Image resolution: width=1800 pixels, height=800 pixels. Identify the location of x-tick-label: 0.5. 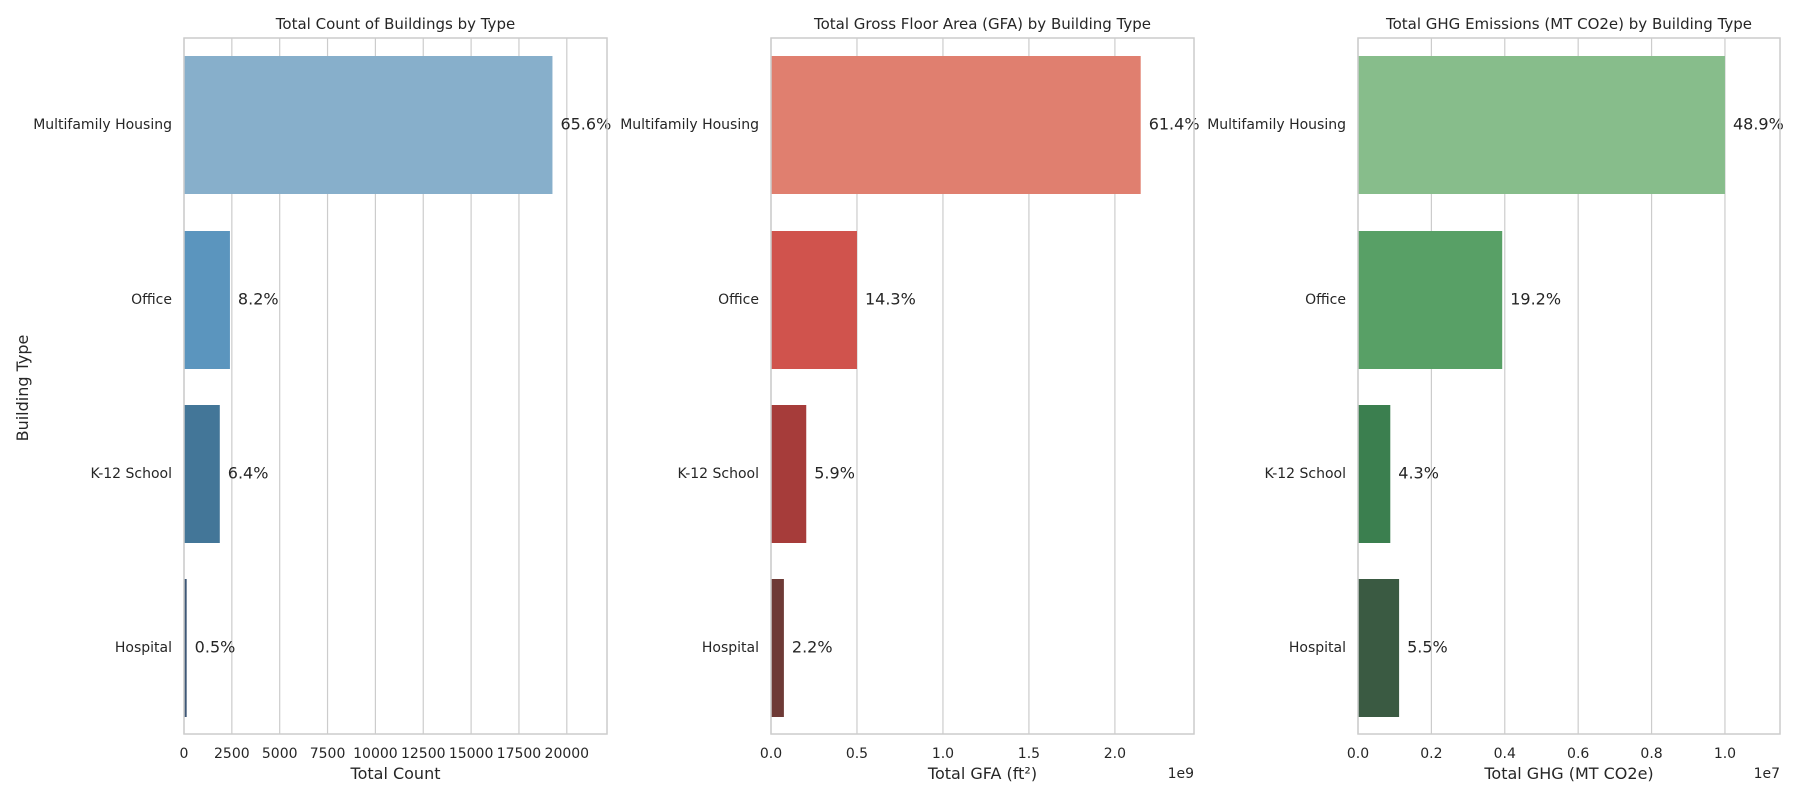
(857, 754).